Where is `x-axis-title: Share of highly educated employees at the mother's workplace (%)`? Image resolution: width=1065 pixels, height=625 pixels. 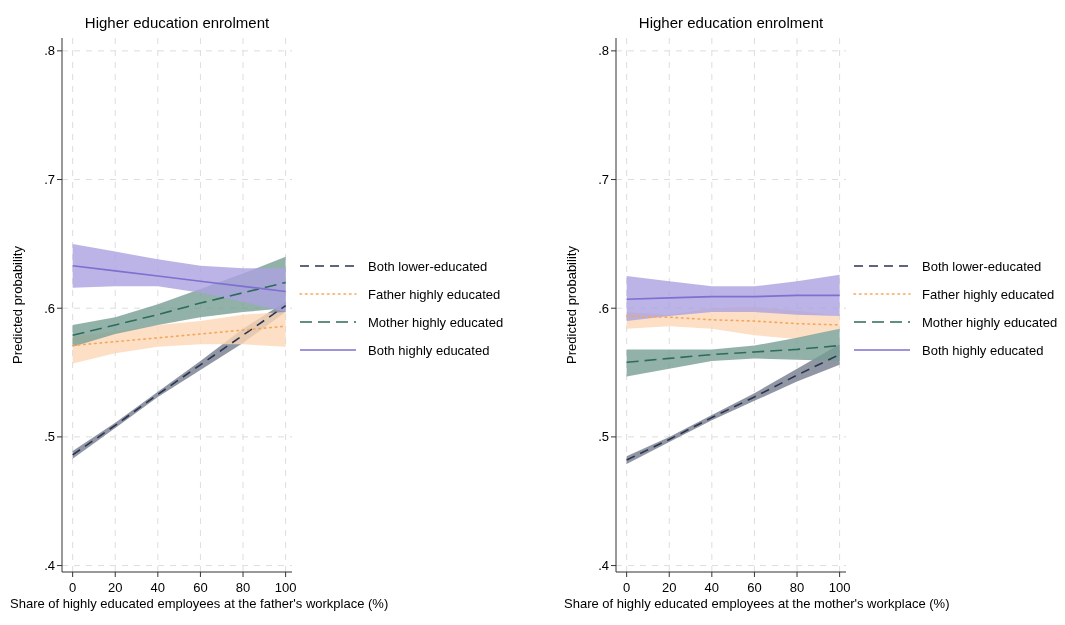 x-axis-title: Share of highly educated employees at the mother's workplace (%) is located at coordinates (757, 603).